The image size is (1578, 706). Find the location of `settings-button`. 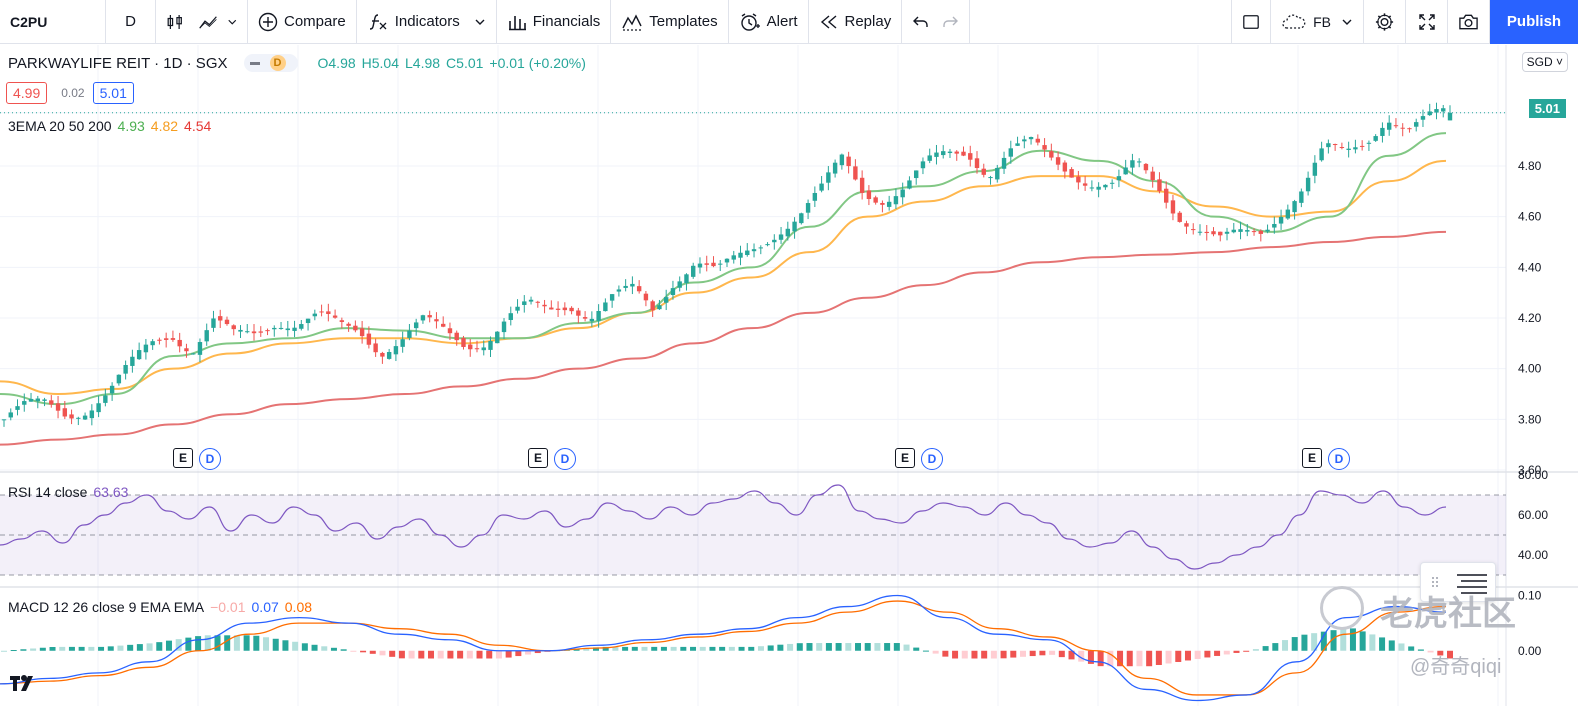

settings-button is located at coordinates (1385, 22).